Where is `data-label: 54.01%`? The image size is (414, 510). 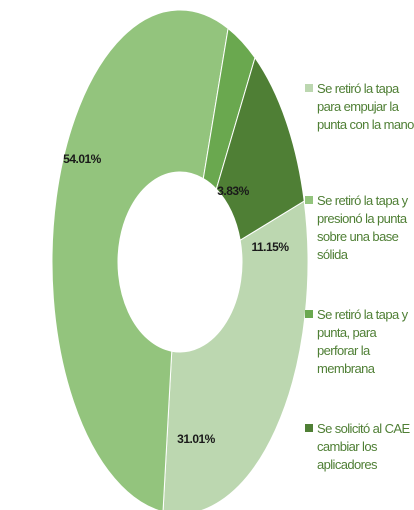 data-label: 54.01% is located at coordinates (82, 159).